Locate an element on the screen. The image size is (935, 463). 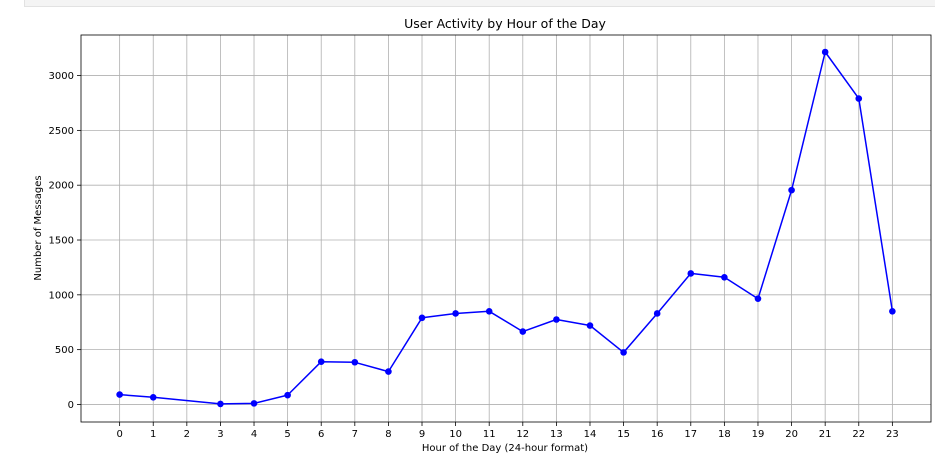
y-tick-label: 0 is located at coordinates (71, 405).